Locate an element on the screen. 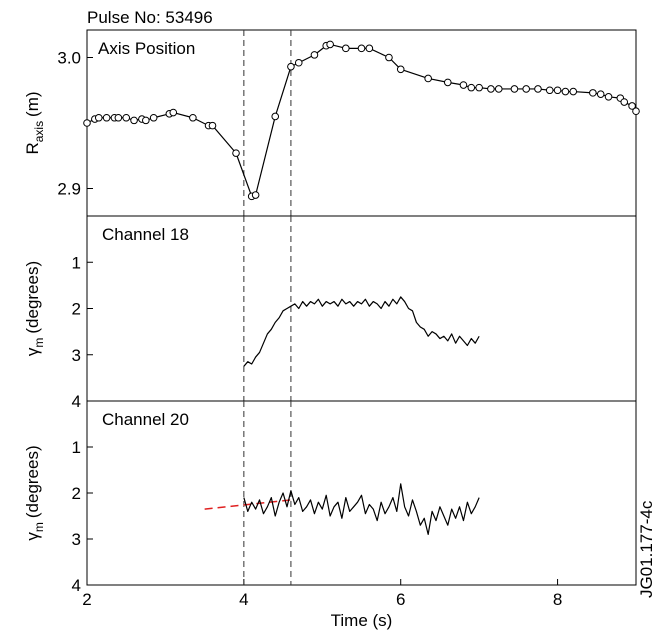 Image resolution: width=658 pixels, height=634 pixels. panel-label: Channel 18 is located at coordinates (145, 234).